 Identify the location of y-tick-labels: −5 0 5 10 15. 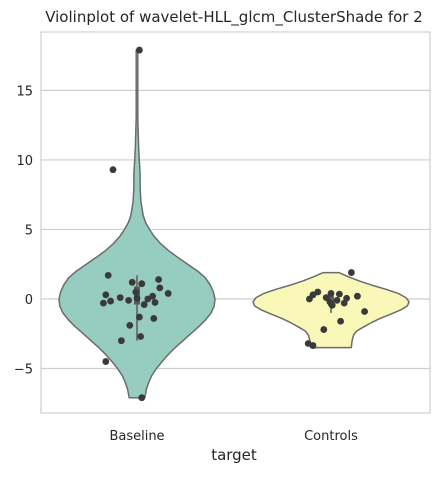
(23, 230).